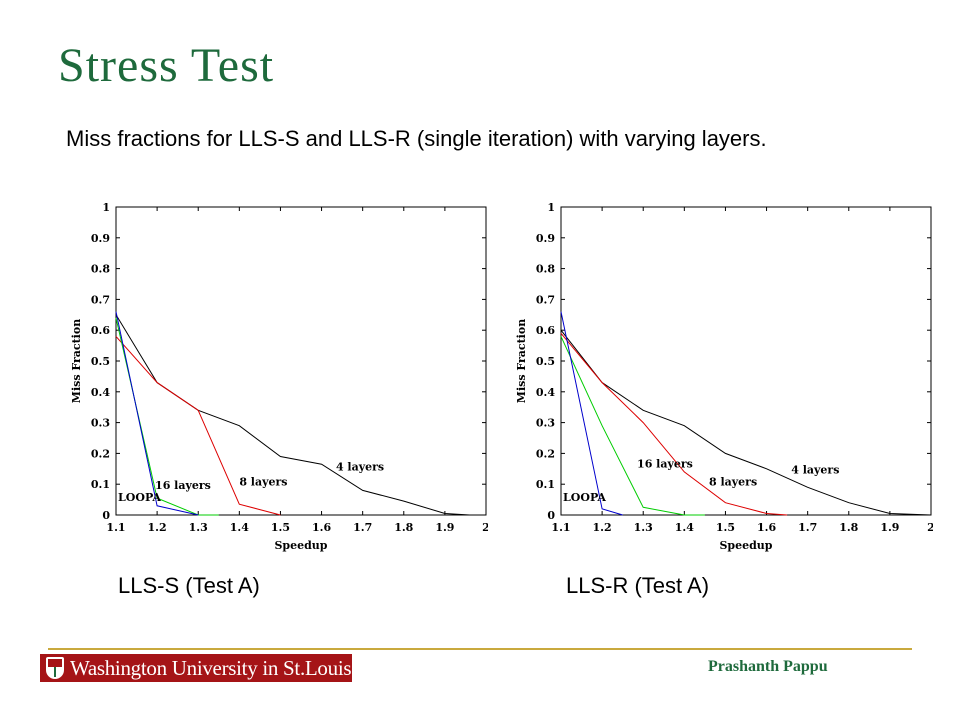  What do you see at coordinates (189, 585) in the screenshot?
I see `caption-lls-s: LLS-S (Test A)` at bounding box center [189, 585].